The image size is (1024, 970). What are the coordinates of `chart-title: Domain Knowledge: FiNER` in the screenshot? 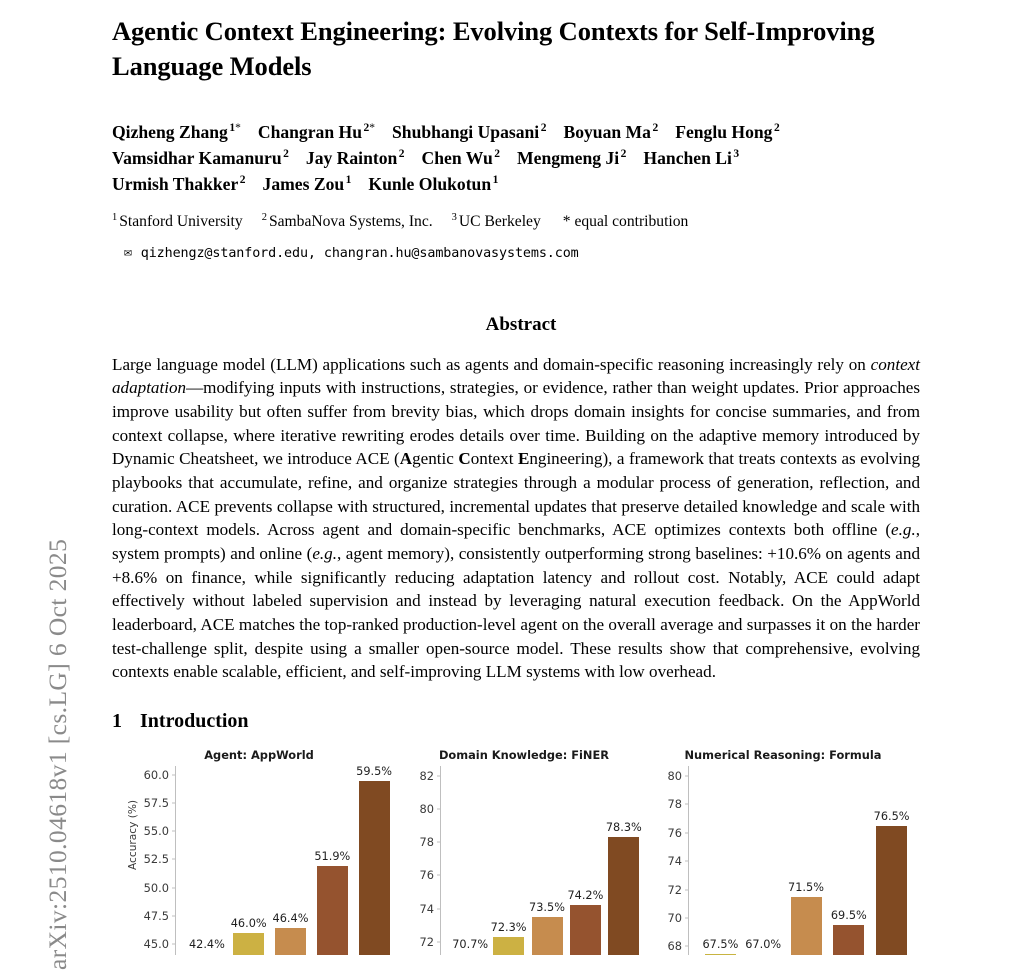 It's located at (524, 755).